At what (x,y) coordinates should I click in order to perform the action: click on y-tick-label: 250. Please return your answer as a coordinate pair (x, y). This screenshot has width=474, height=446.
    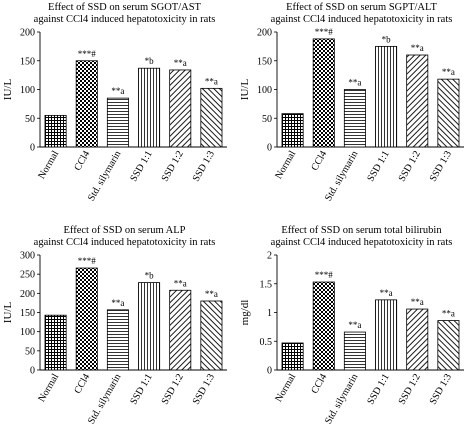
    Looking at the image, I should click on (27, 275).